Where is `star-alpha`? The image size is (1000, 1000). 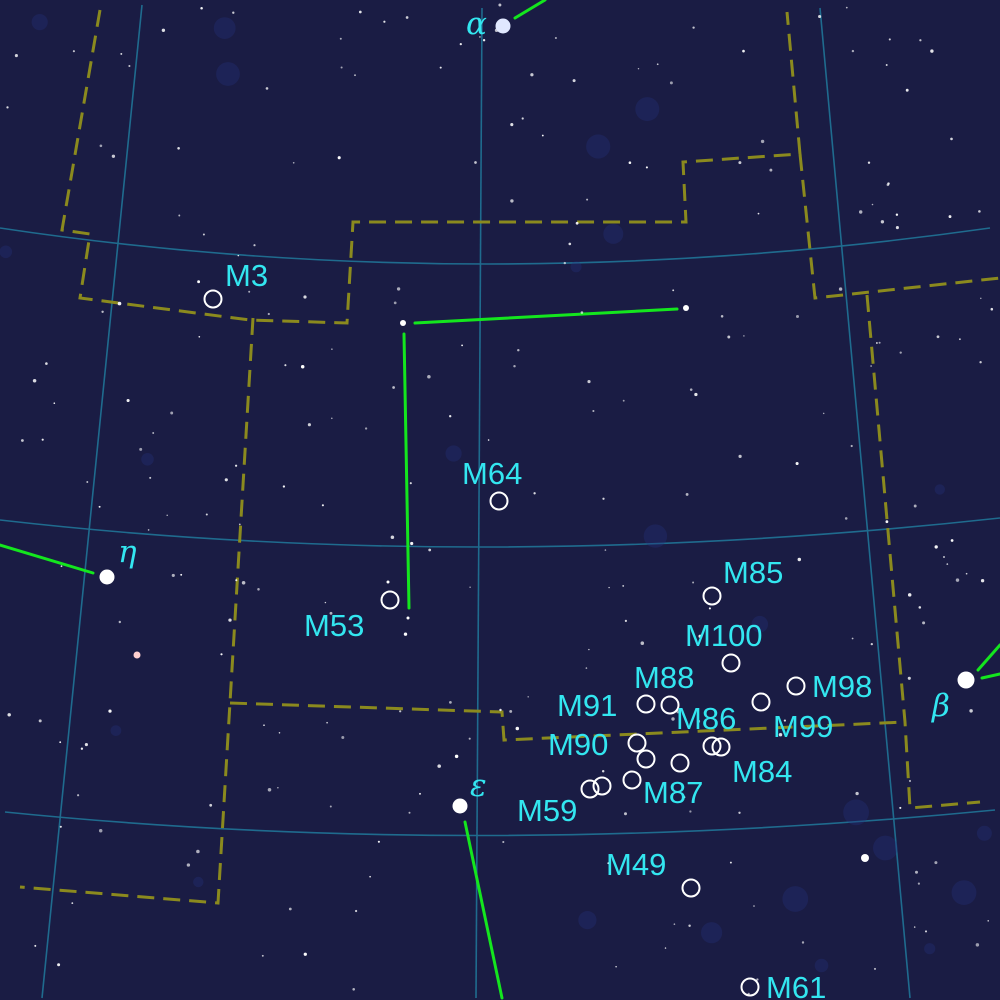 star-alpha is located at coordinates (503, 26).